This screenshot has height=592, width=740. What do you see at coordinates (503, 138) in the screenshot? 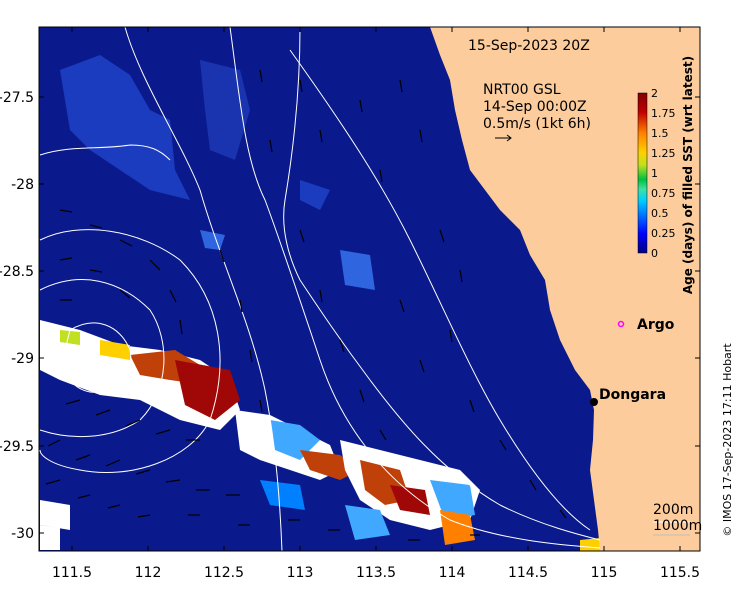
I see `current-scale-arrow` at bounding box center [503, 138].